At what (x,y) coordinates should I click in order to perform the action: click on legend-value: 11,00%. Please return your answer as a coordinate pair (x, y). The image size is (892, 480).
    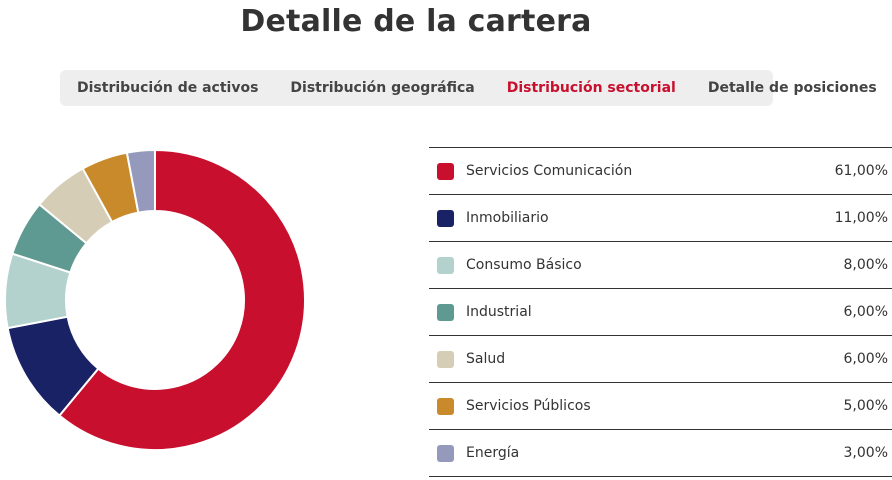
    Looking at the image, I should click on (861, 218).